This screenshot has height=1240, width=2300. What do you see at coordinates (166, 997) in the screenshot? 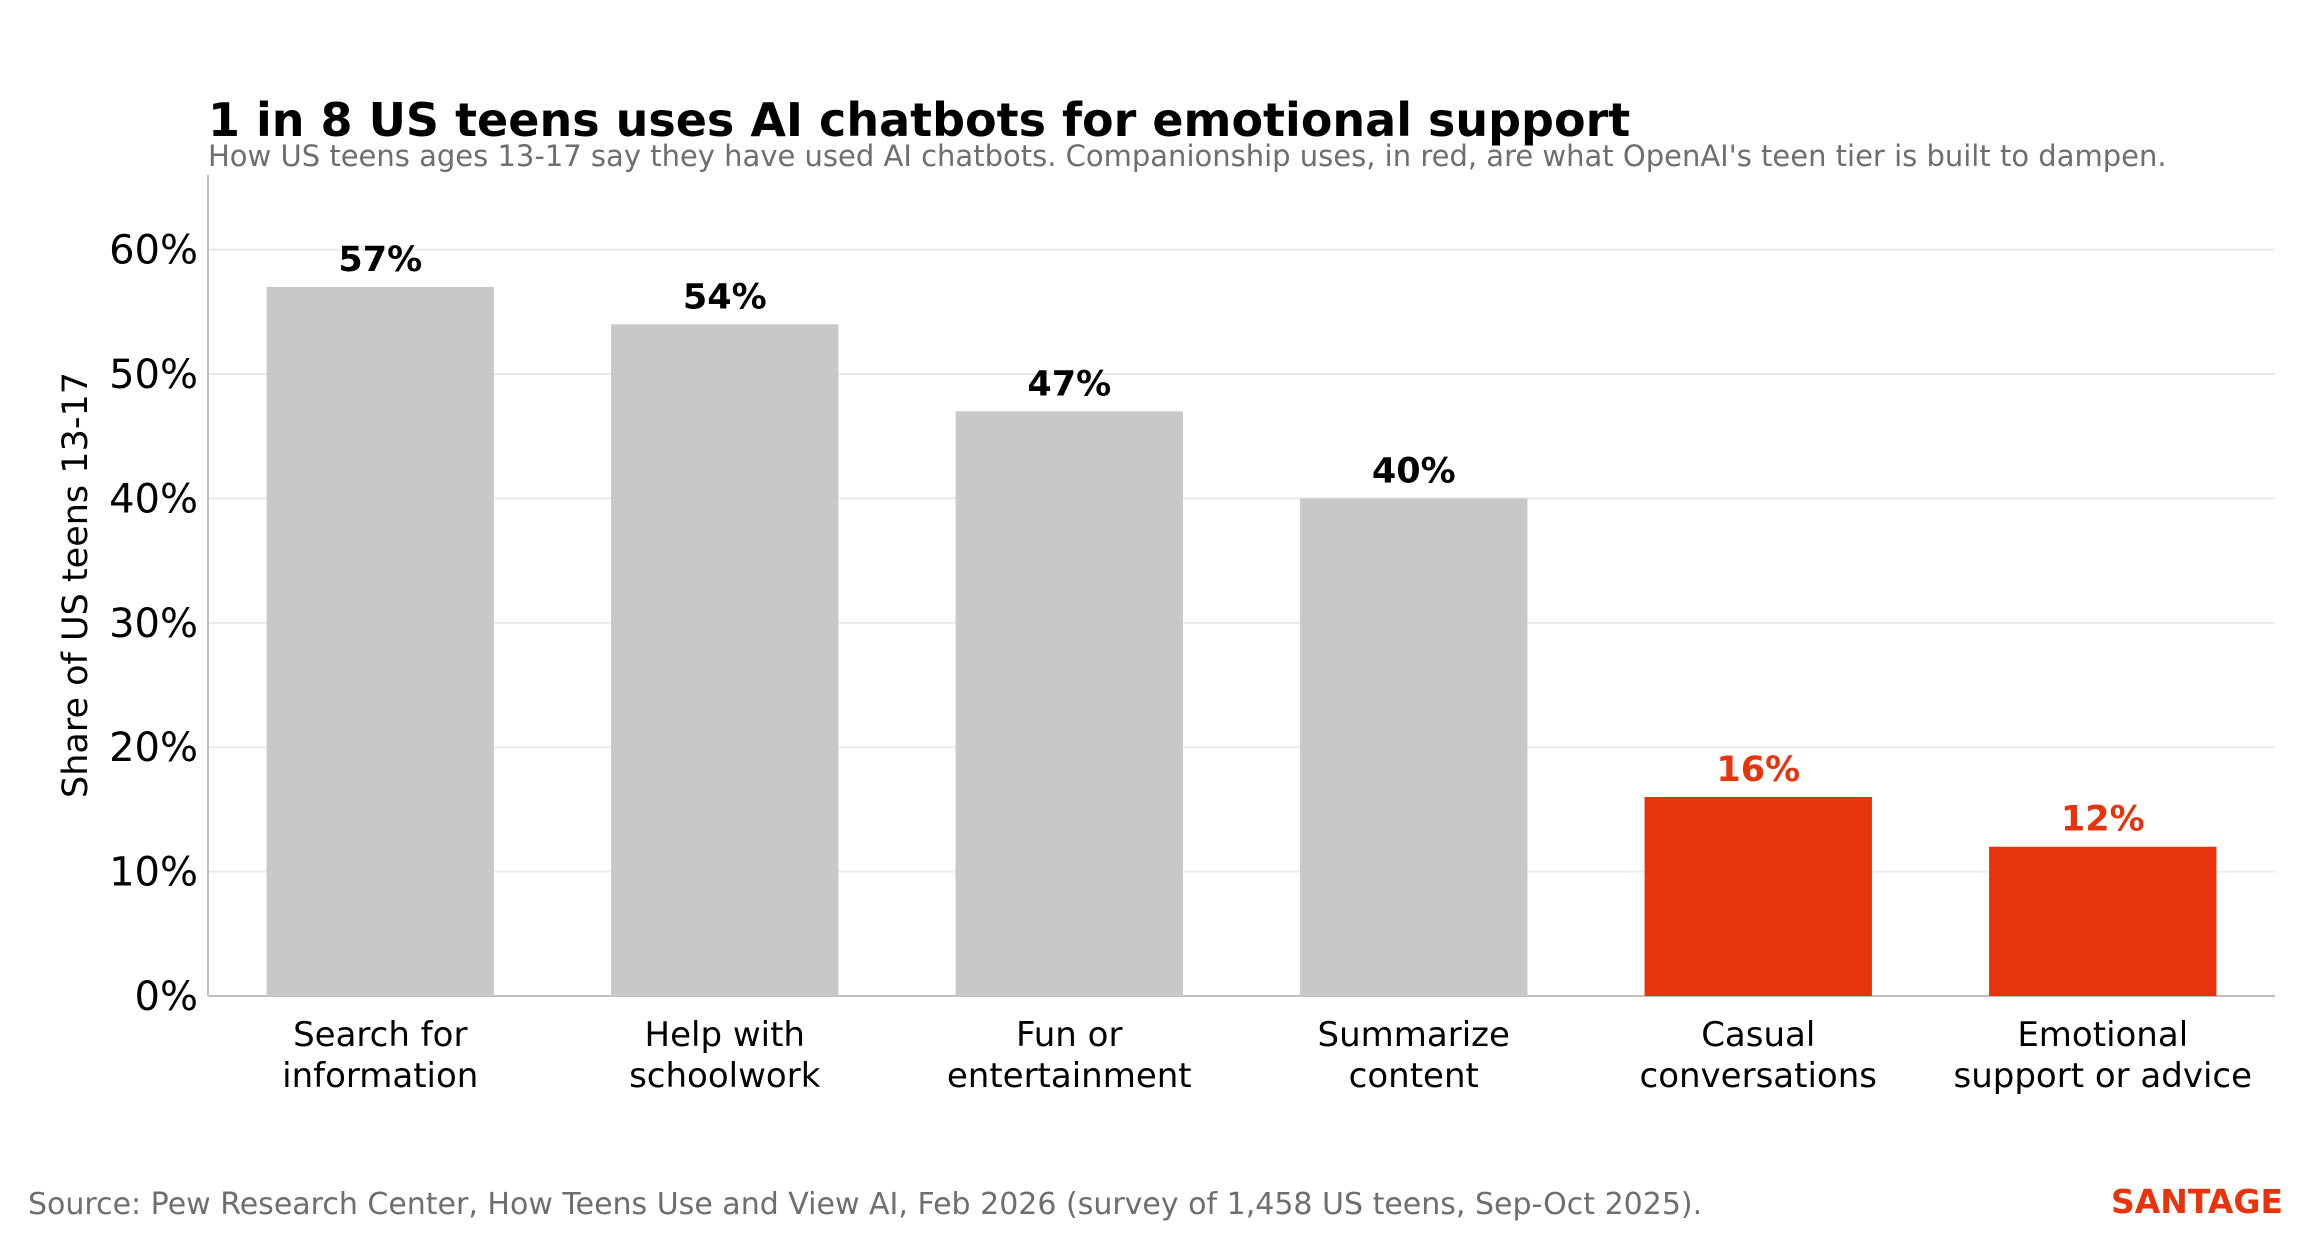
I see `y-tick-label: 0%` at bounding box center [166, 997].